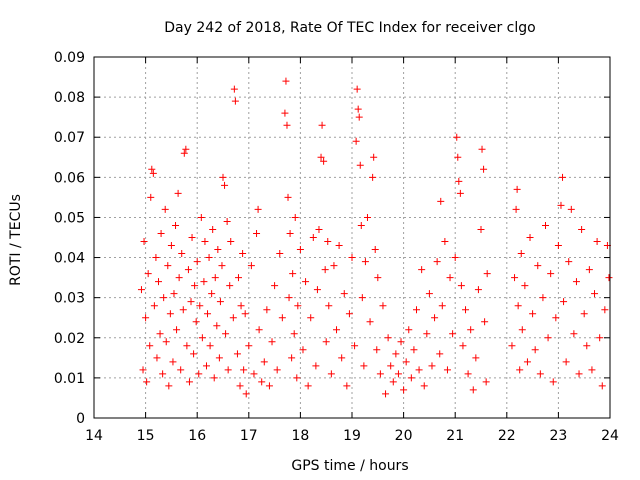 This screenshot has height=480, width=640. I want to click on x-tick-label: 15, so click(146, 436).